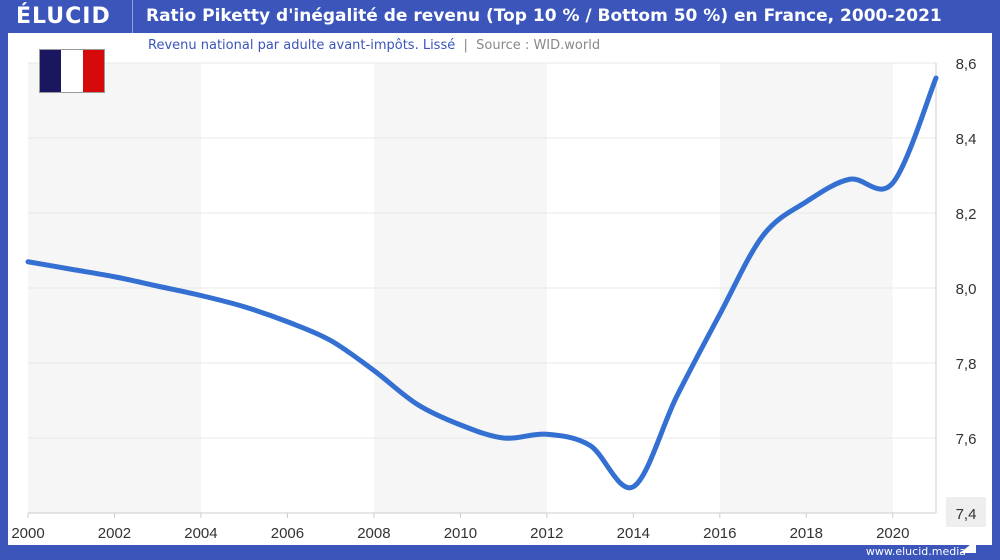 The image size is (1000, 560). What do you see at coordinates (966, 439) in the screenshot?
I see `y-tick-label: 7,6` at bounding box center [966, 439].